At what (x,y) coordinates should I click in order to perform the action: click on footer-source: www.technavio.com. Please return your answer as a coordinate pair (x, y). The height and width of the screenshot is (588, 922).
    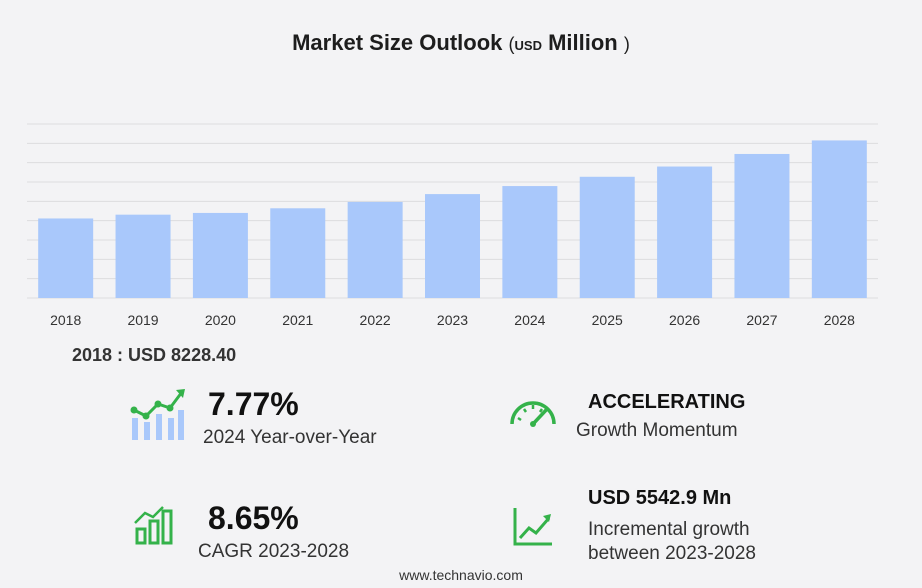
    Looking at the image, I should click on (461, 575).